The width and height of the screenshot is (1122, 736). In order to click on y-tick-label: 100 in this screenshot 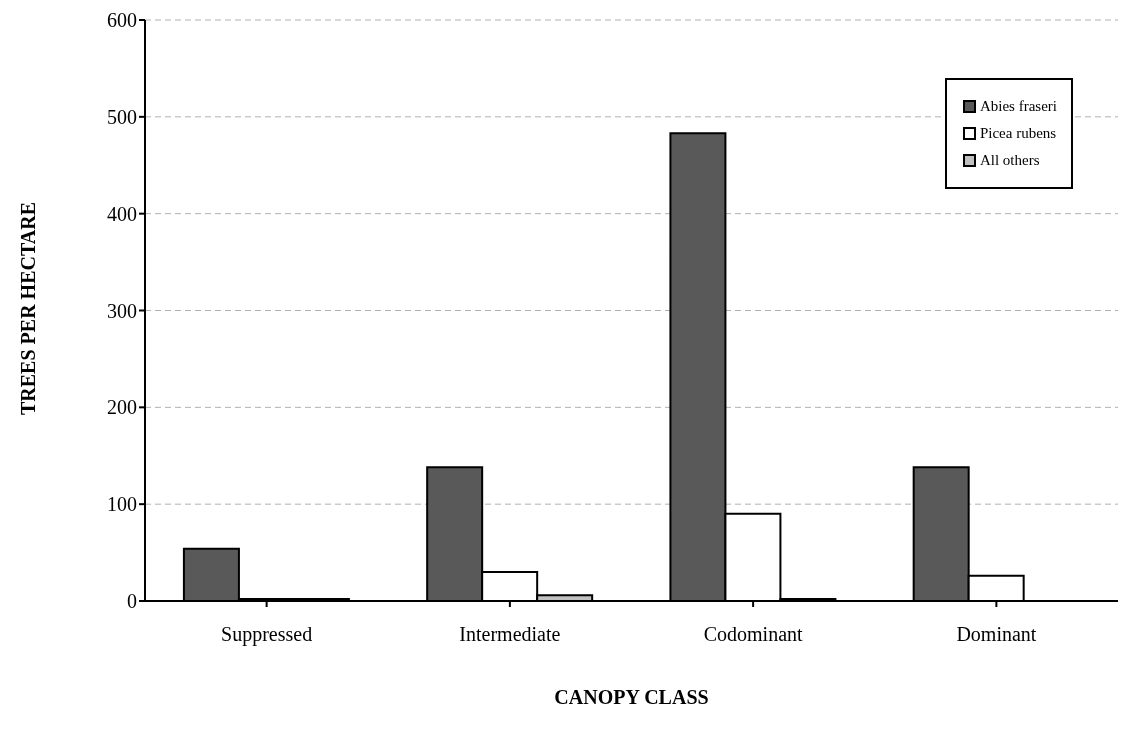, I will do `click(122, 504)`.